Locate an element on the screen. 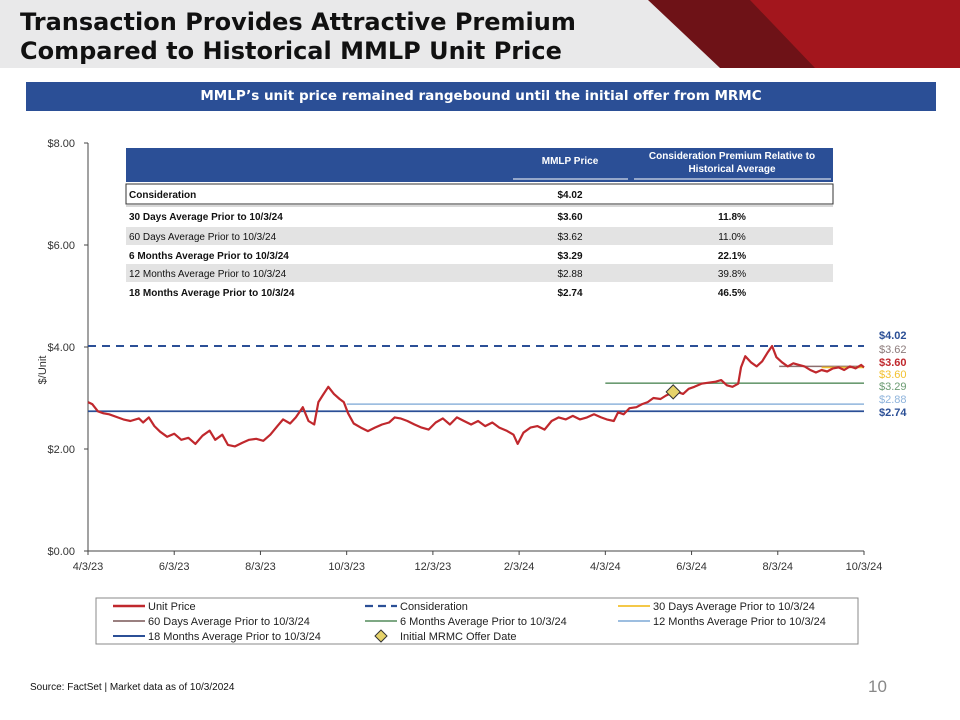 This screenshot has width=960, height=720. legend-label: Unit Price is located at coordinates (172, 607).